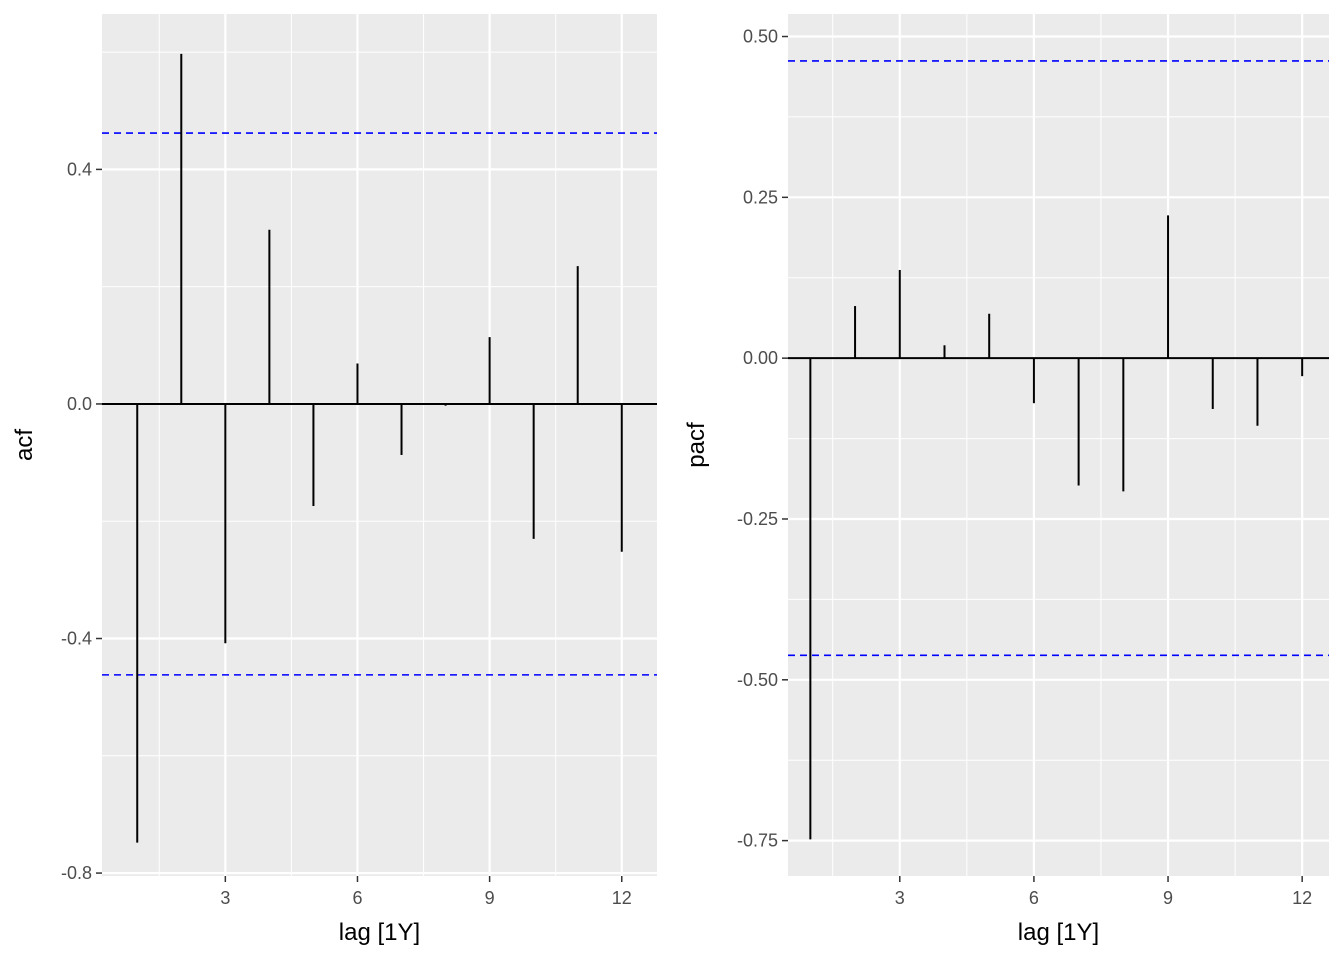  Describe the element at coordinates (79, 169) in the screenshot. I see `y-tick-label: 0.4` at that location.